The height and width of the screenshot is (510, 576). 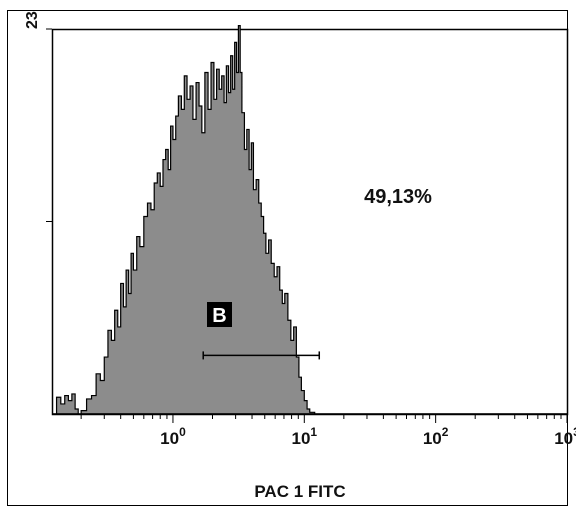 I want to click on gate-label-box, so click(x=219, y=314).